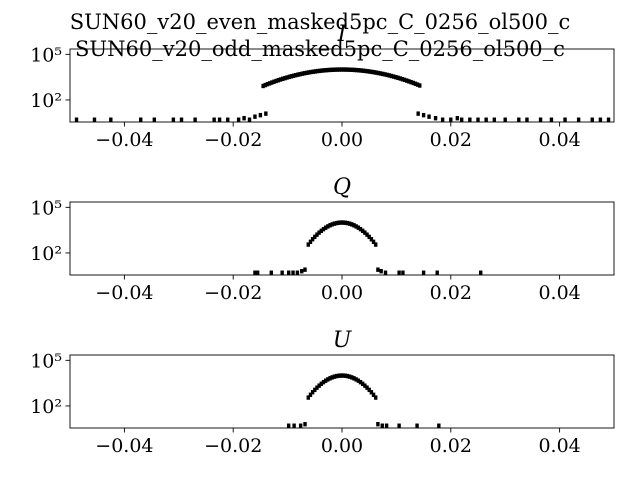 The width and height of the screenshot is (640, 480). I want to click on data-points-q, so click(368, 247).